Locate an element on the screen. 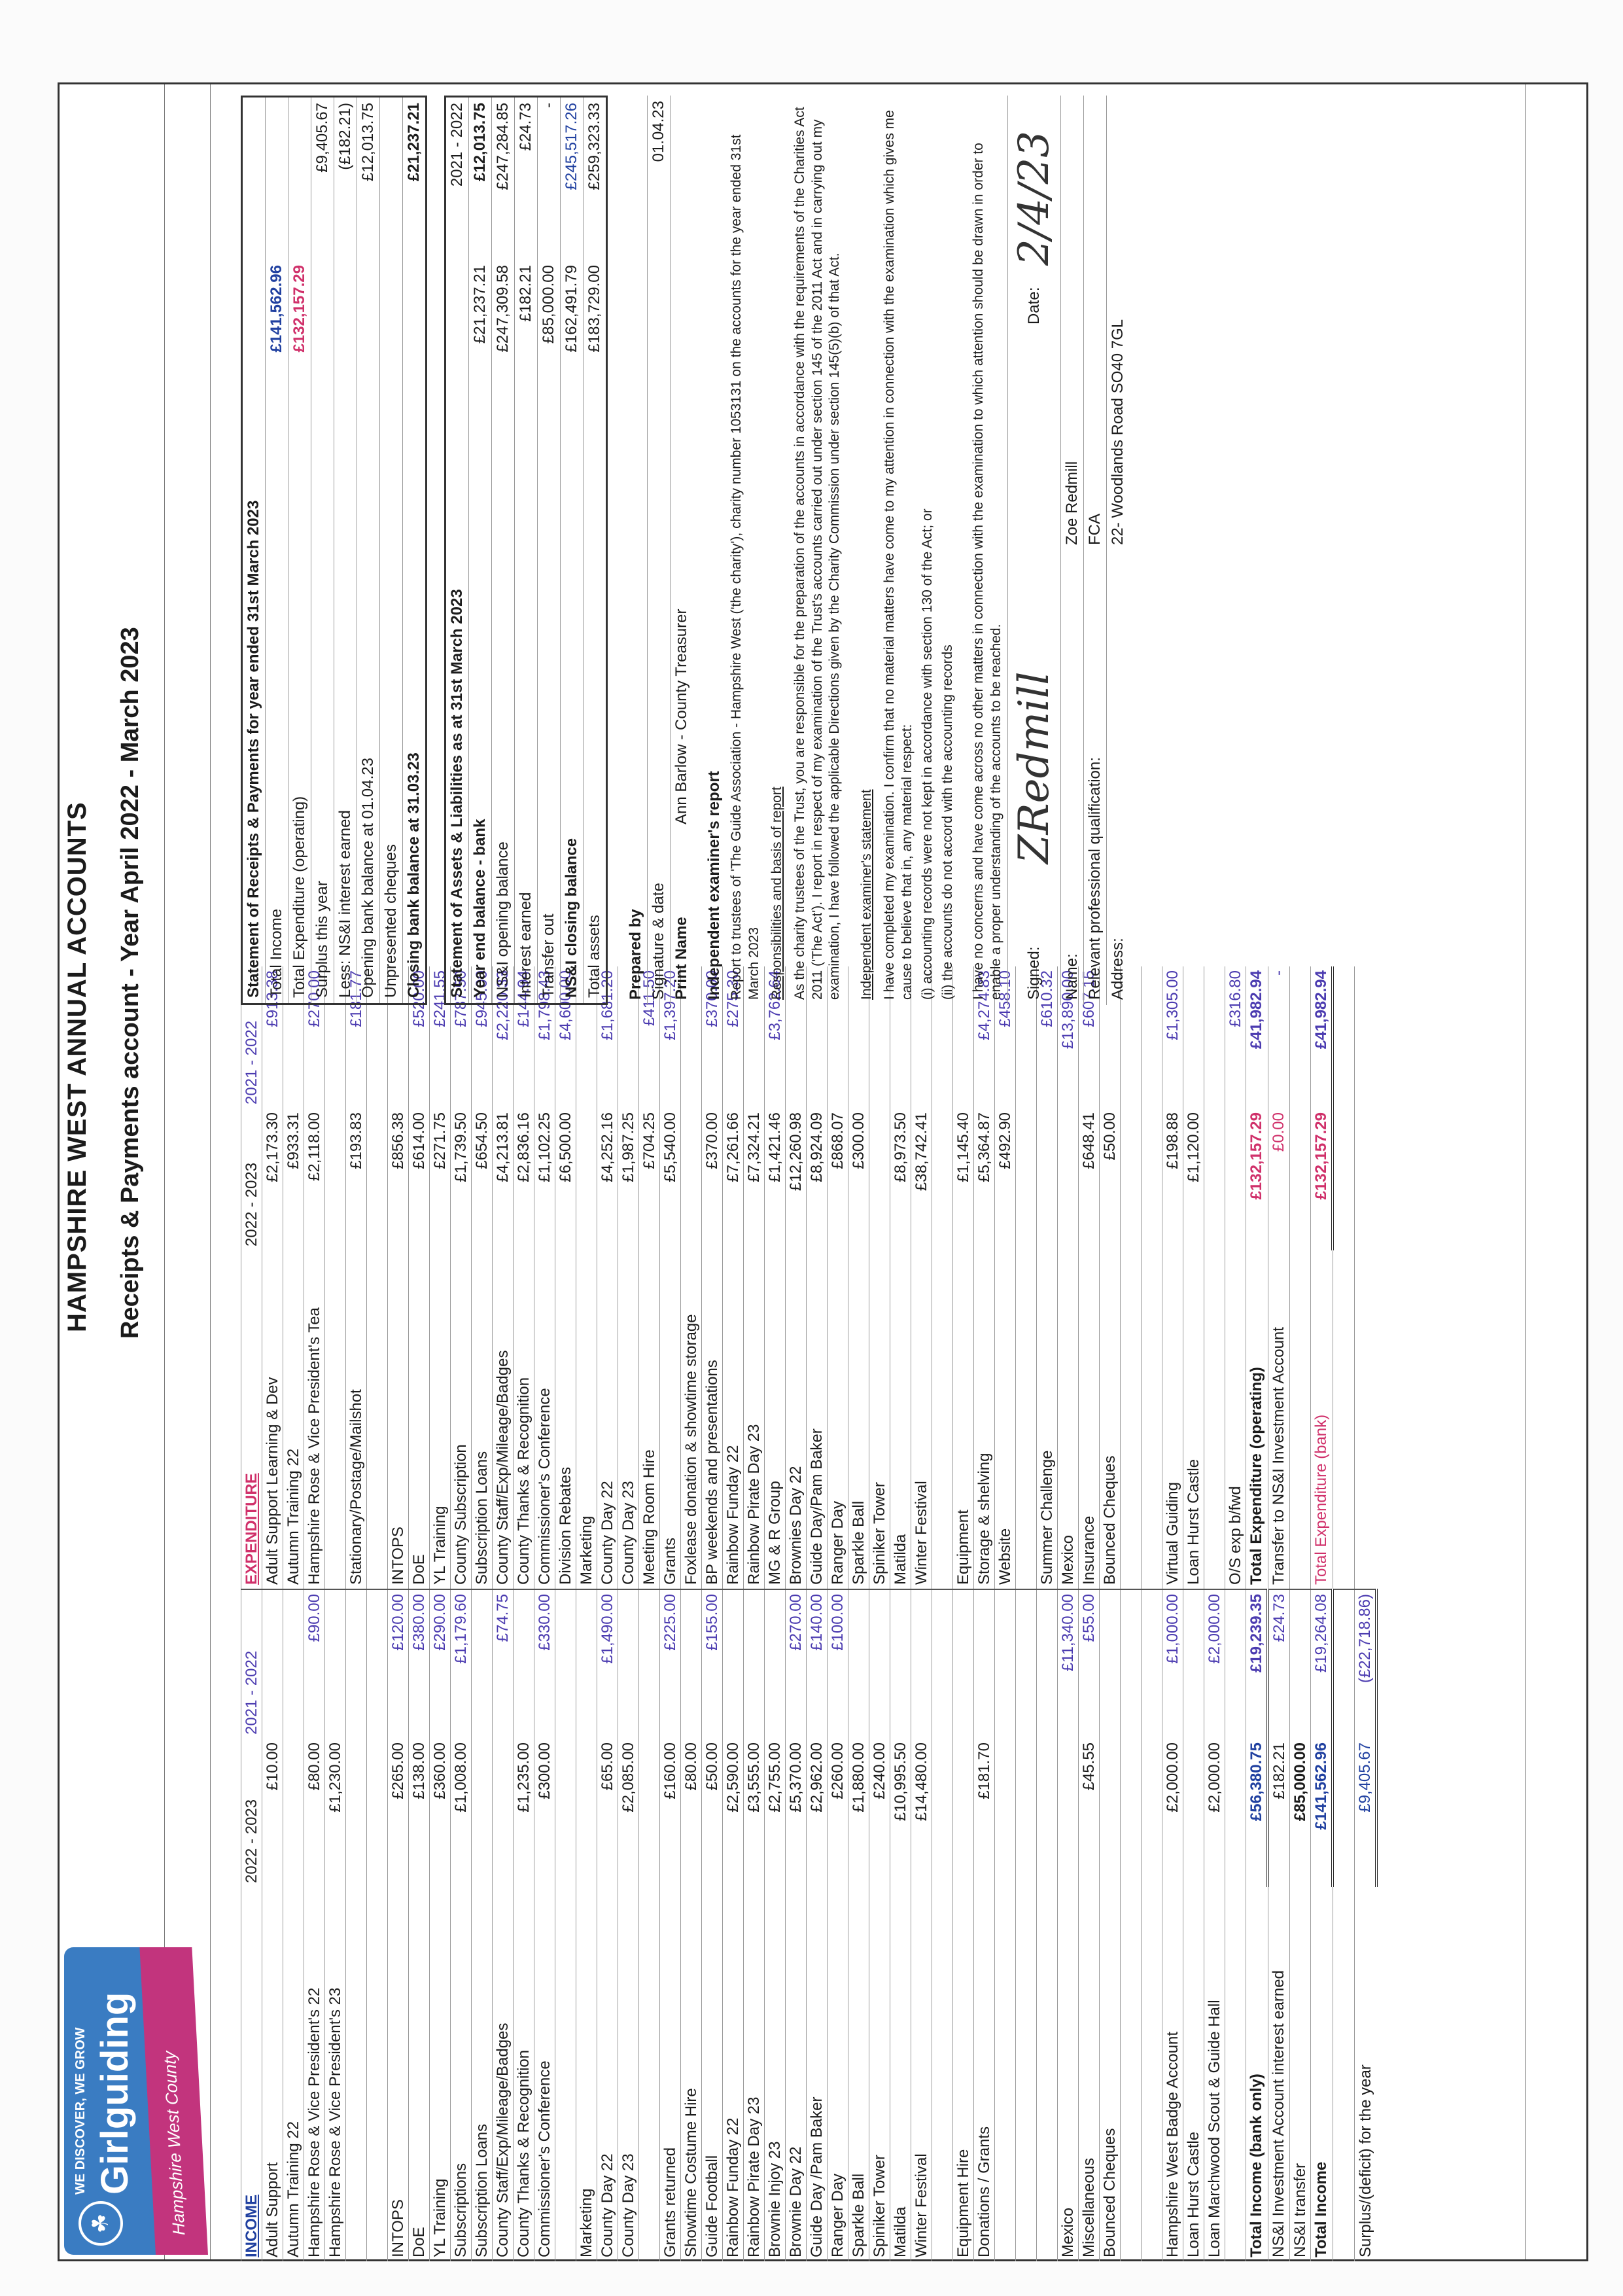 This screenshot has width=1623, height=2296. examiner-addr-label: Address: is located at coordinates (1118, 969).